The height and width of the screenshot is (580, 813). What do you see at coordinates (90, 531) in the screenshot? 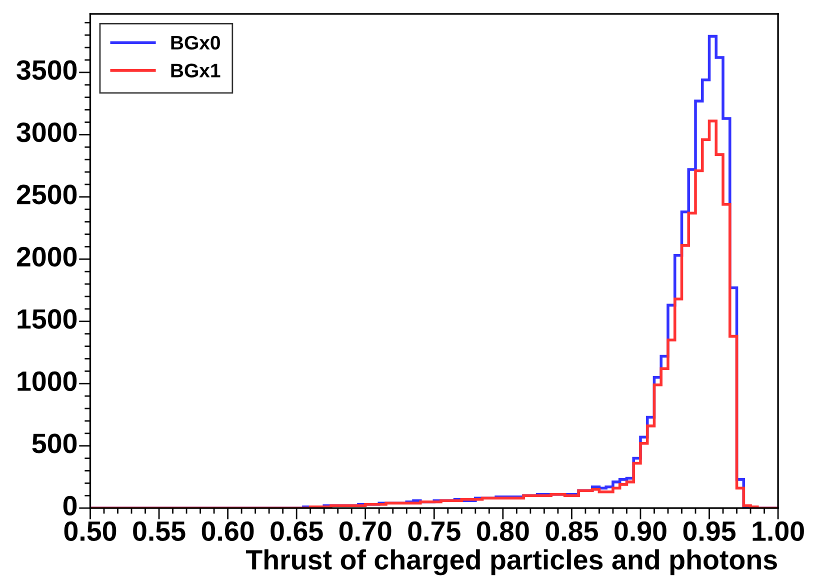
I see `x-tick-label: 0.50` at bounding box center [90, 531].